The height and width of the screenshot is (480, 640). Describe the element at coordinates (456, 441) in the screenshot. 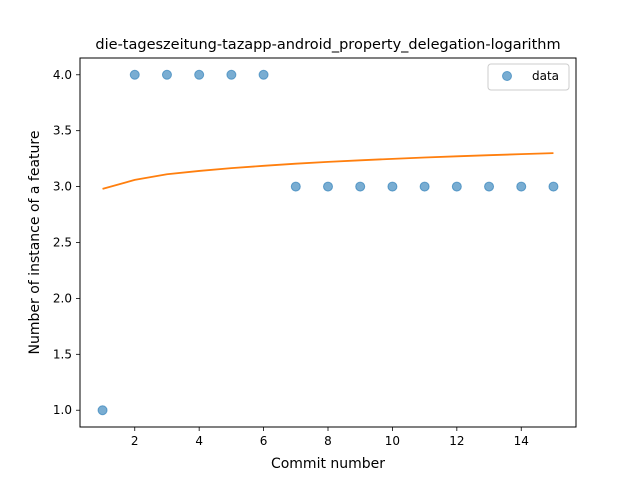

I see `x-tick-label: 12` at that location.